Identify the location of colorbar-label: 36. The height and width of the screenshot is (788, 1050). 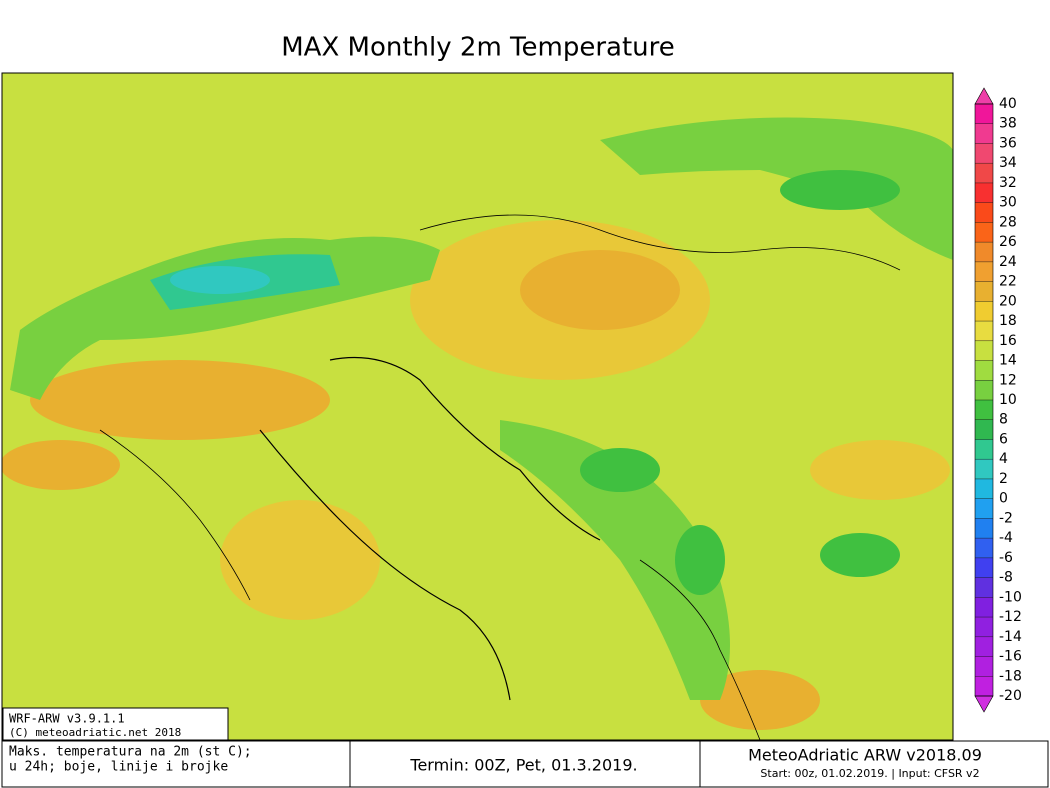
(1008, 143).